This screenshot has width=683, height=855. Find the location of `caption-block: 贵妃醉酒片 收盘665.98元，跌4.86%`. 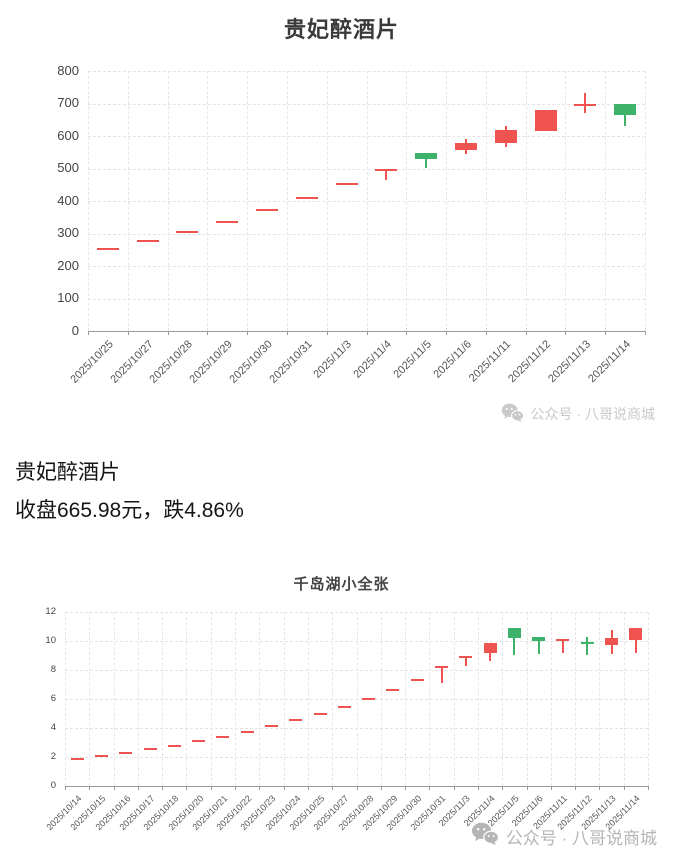

caption-block: 贵妃醉酒片 收盘665.98元，跌4.86% is located at coordinates (129, 492).